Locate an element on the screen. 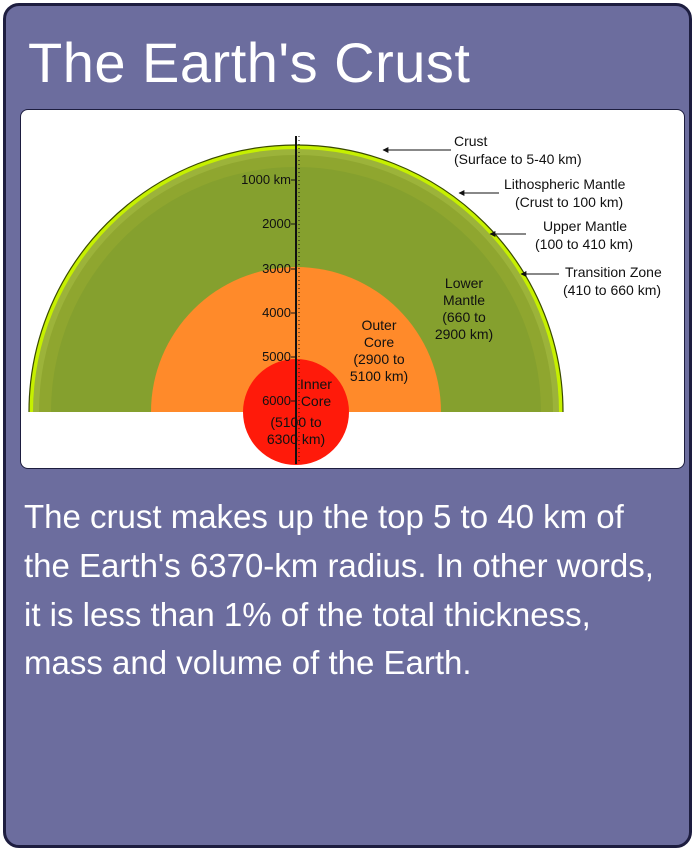 This screenshot has width=693, height=849. outer-core-range-label: 5100 km) is located at coordinates (379, 376).